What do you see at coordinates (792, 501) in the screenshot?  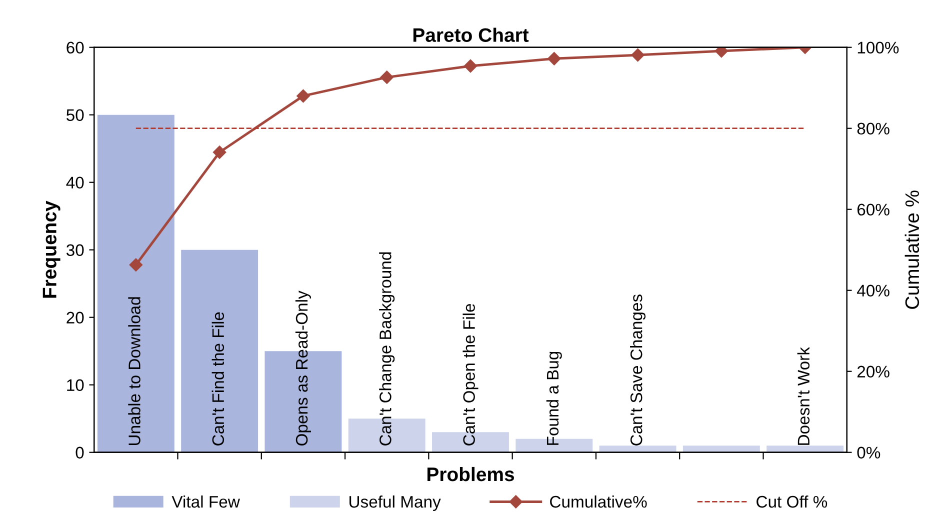 I see `legend-label: Cut Off %` at bounding box center [792, 501].